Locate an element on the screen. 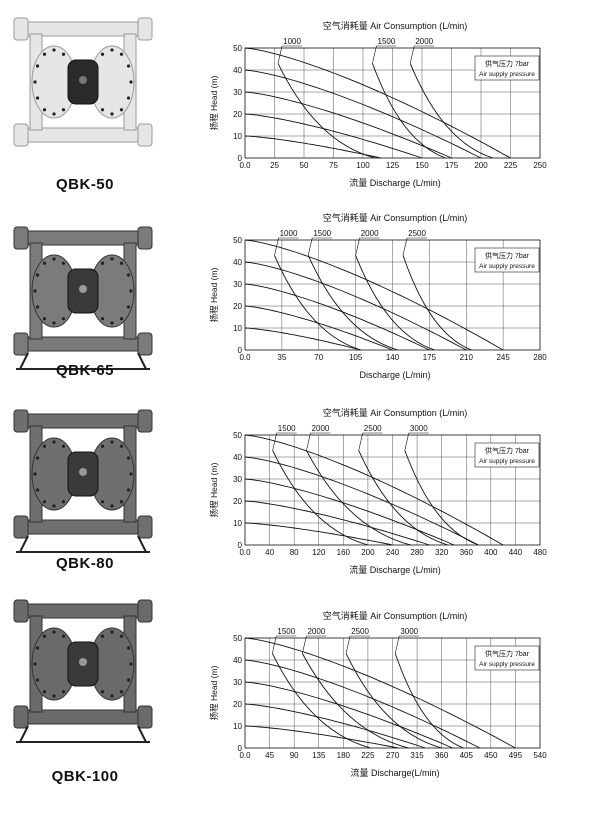  top-flange-right is located at coordinates (145, 611).